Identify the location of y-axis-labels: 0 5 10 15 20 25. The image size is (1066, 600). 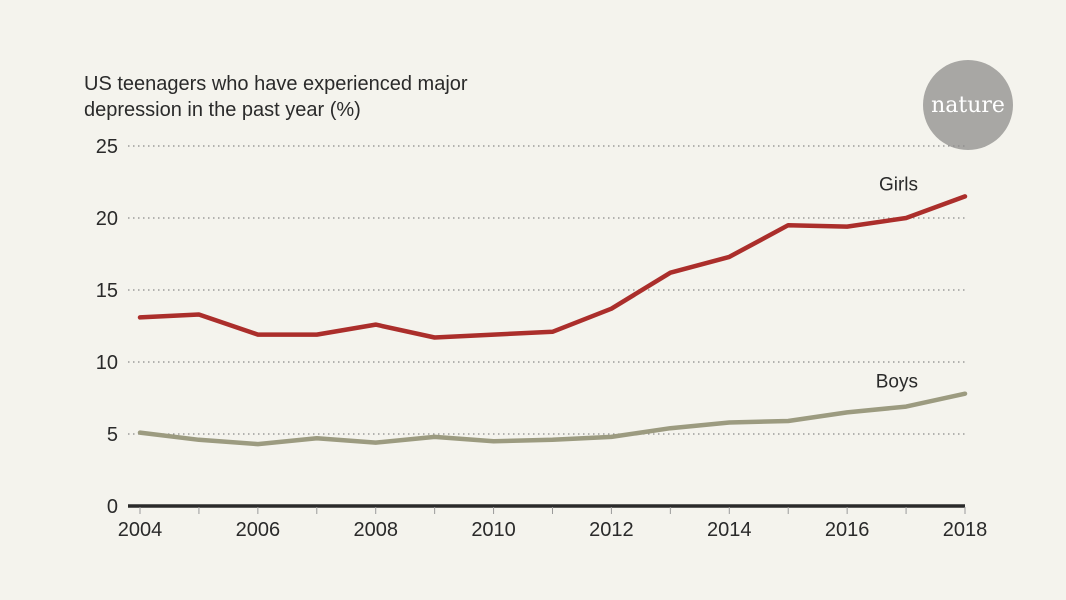
(107, 327).